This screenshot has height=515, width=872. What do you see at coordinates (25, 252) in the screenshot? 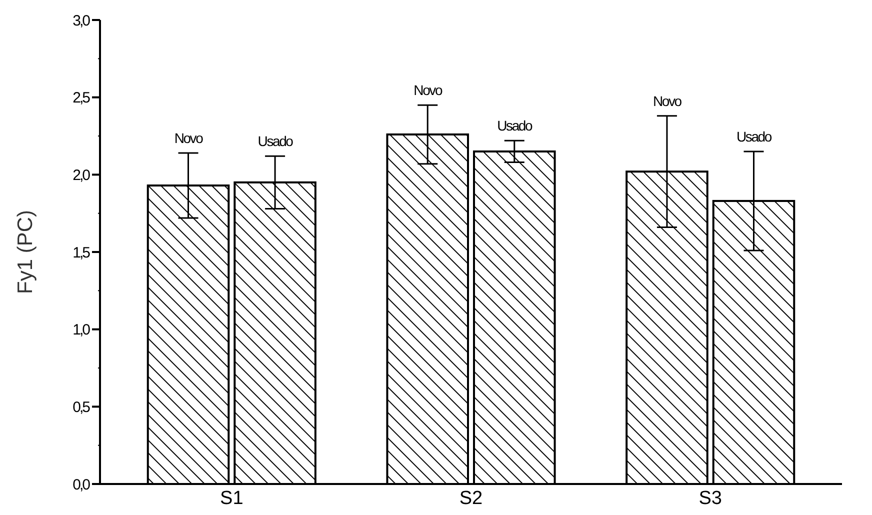
I see `y-axis-title: Fy1 (PC)` at bounding box center [25, 252].